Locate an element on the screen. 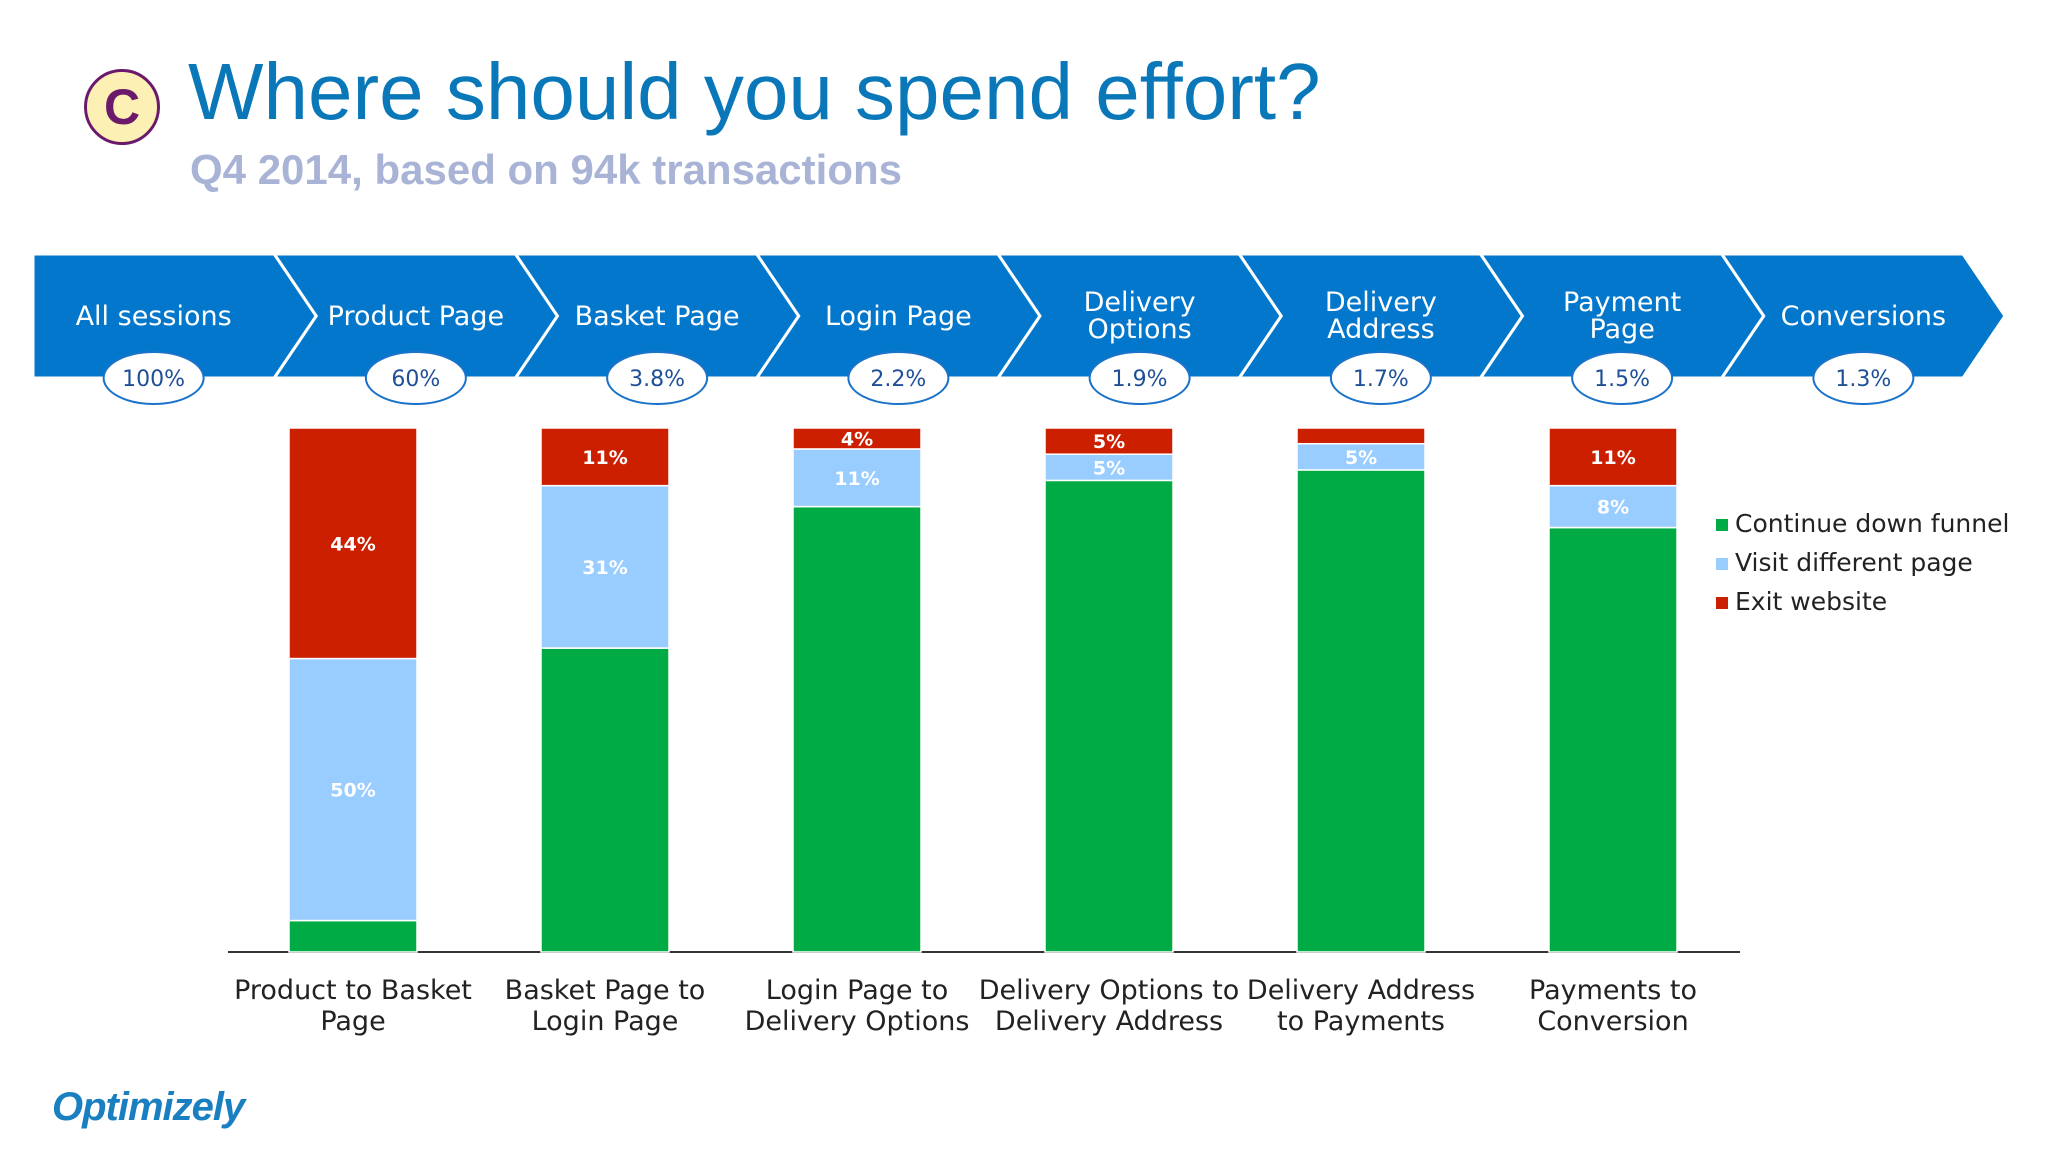 The width and height of the screenshot is (2048, 1152). funnel-stage is located at coordinates (1862, 316).